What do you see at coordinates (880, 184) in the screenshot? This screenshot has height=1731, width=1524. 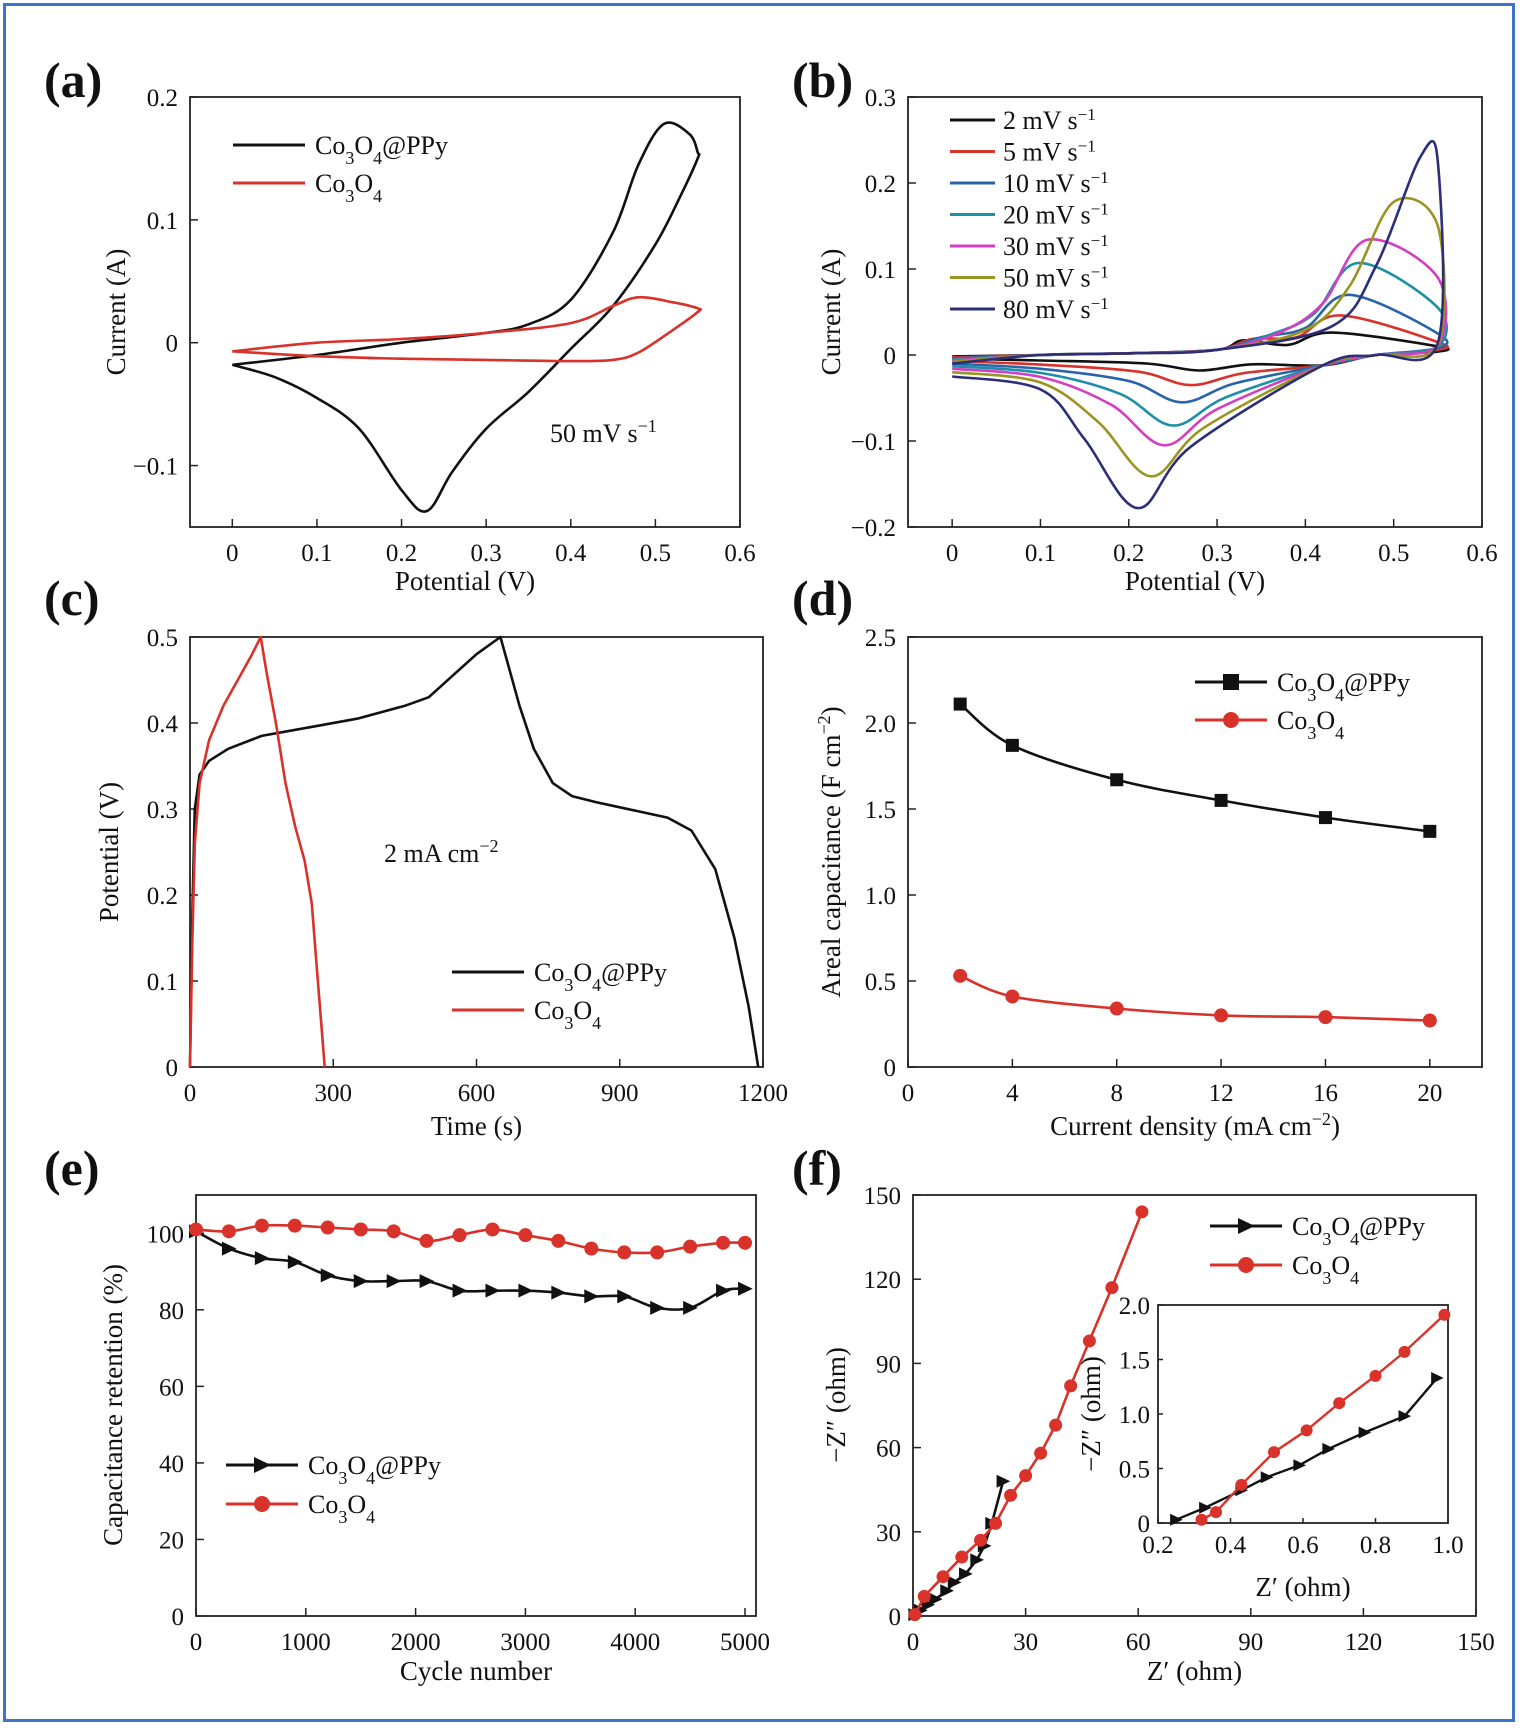 I see `y-tick-label: 0.2` at bounding box center [880, 184].